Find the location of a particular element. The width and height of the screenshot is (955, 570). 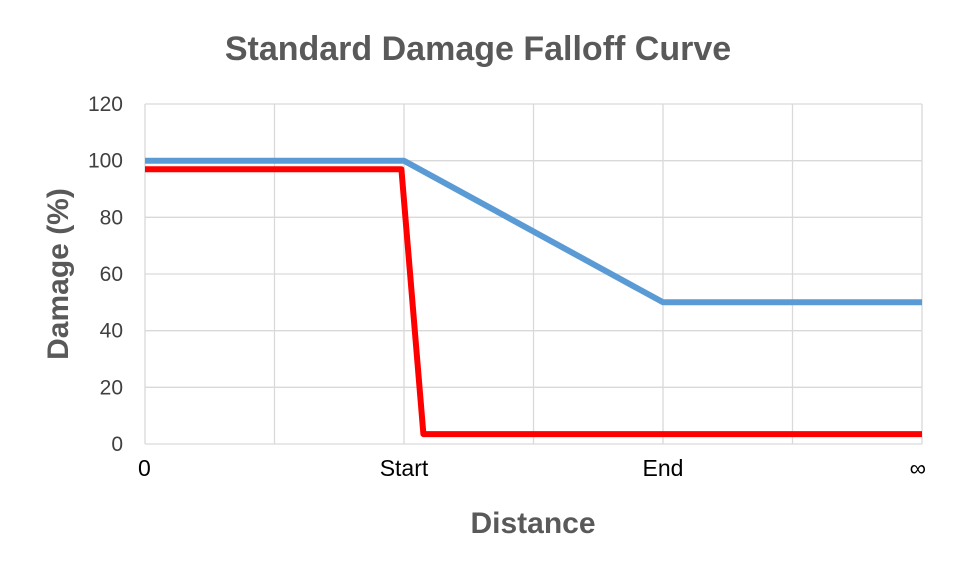

y-tick-label-1: 20 is located at coordinates (111, 387).